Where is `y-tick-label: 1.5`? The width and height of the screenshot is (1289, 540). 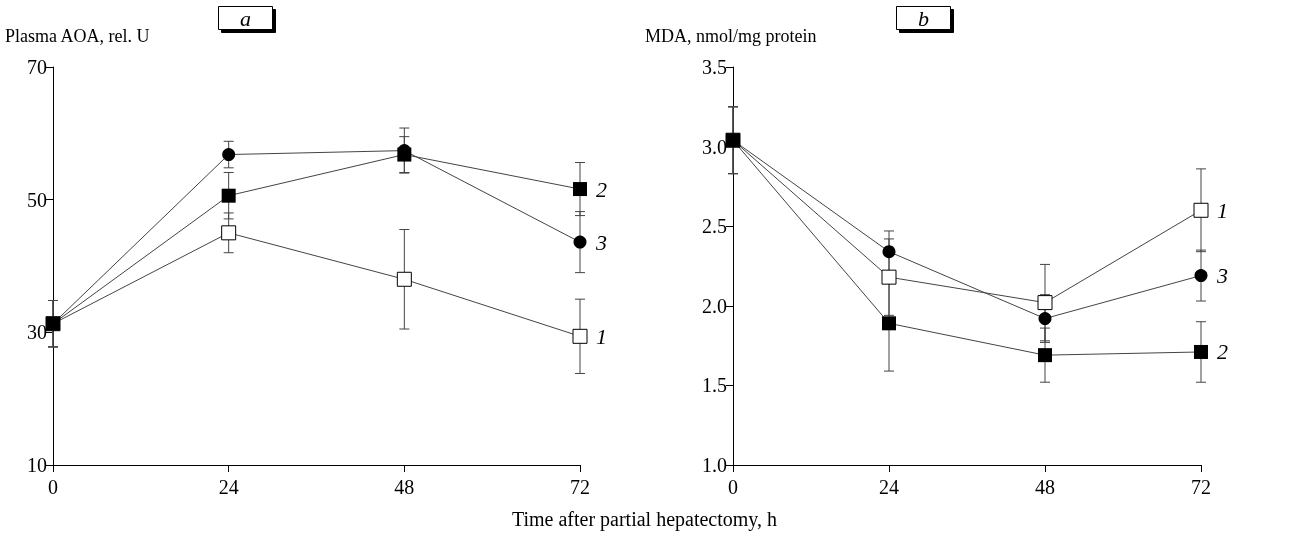
y-tick-label: 1.5 is located at coordinates (714, 385).